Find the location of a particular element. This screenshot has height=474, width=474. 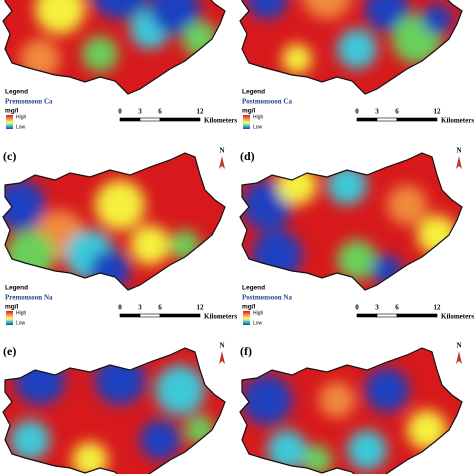

map-panel: (f) N is located at coordinates (351, 408).